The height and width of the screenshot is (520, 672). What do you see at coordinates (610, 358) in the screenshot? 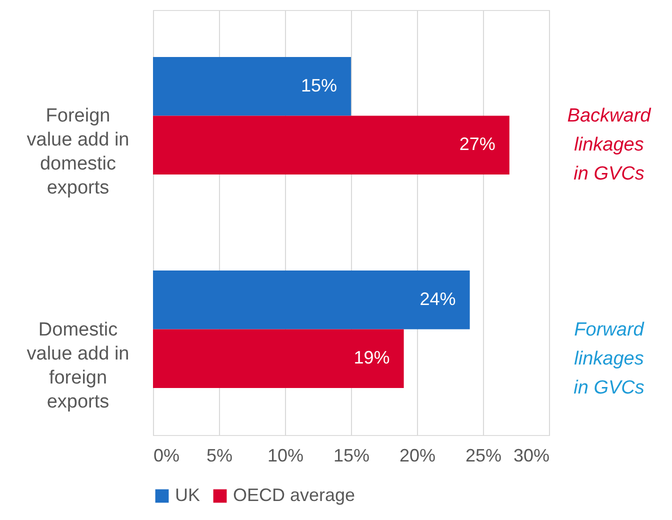
I see `text: Forward linkages in GVCs` at bounding box center [610, 358].